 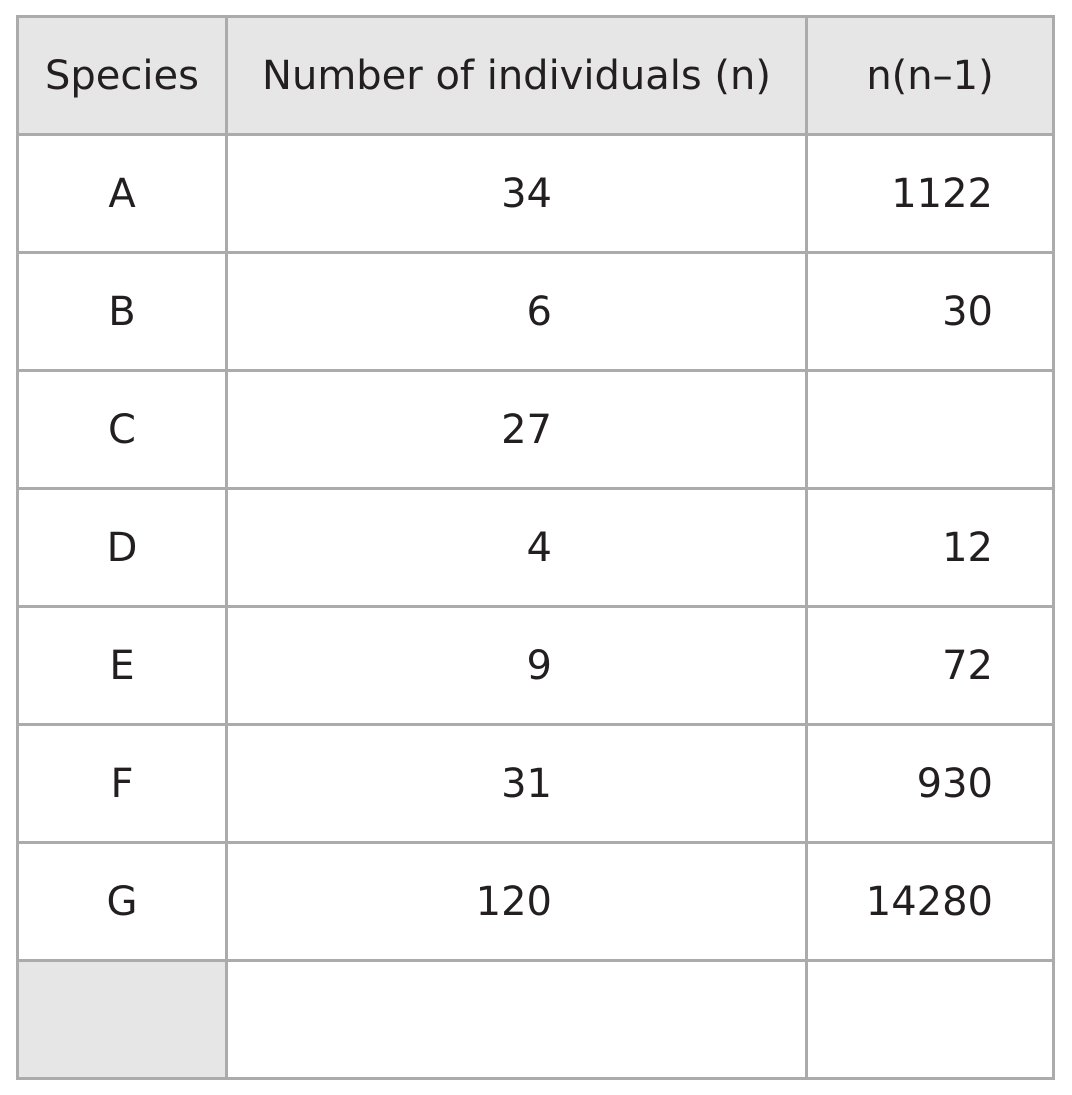 I want to click on value-cell: 14280, so click(x=930, y=901).